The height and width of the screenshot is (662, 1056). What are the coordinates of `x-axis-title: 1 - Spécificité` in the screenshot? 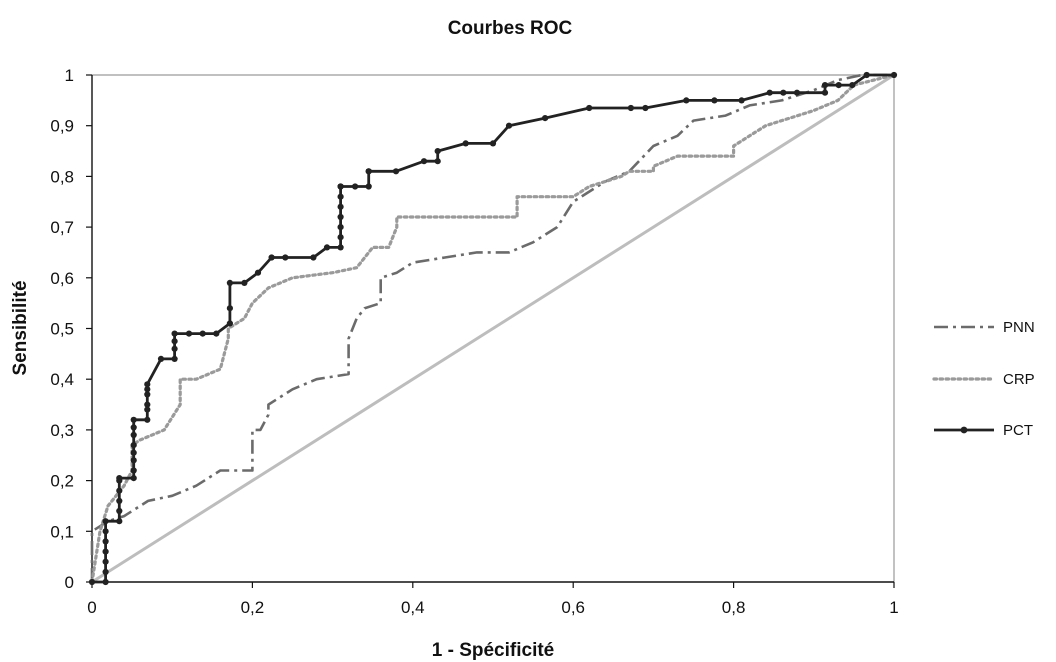 It's located at (493, 650).